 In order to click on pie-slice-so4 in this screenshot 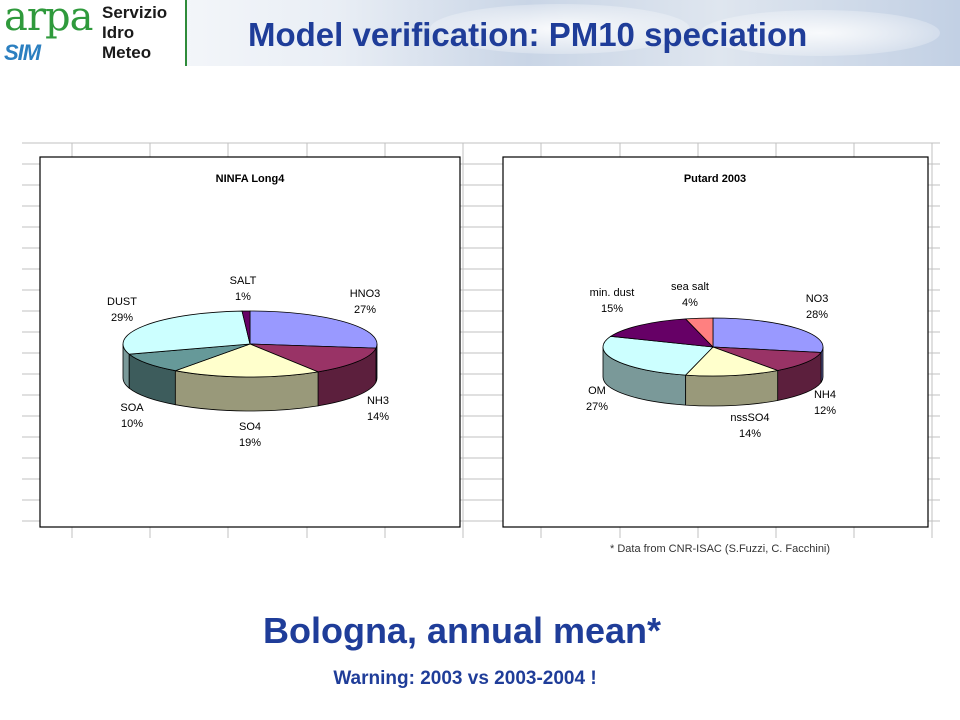, I will do `click(246, 360)`.